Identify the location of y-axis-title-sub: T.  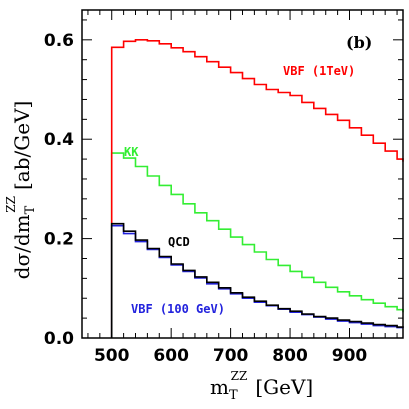
(30, 209).